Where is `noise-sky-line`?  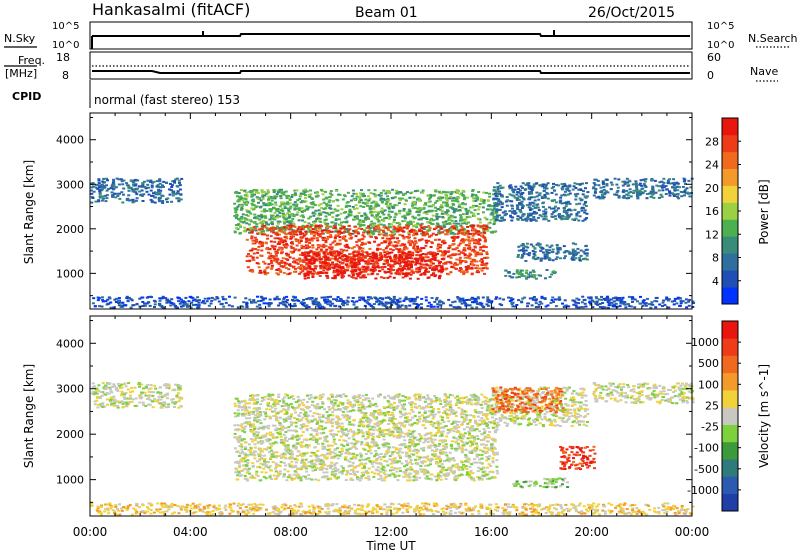 noise-sky-line is located at coordinates (391, 35).